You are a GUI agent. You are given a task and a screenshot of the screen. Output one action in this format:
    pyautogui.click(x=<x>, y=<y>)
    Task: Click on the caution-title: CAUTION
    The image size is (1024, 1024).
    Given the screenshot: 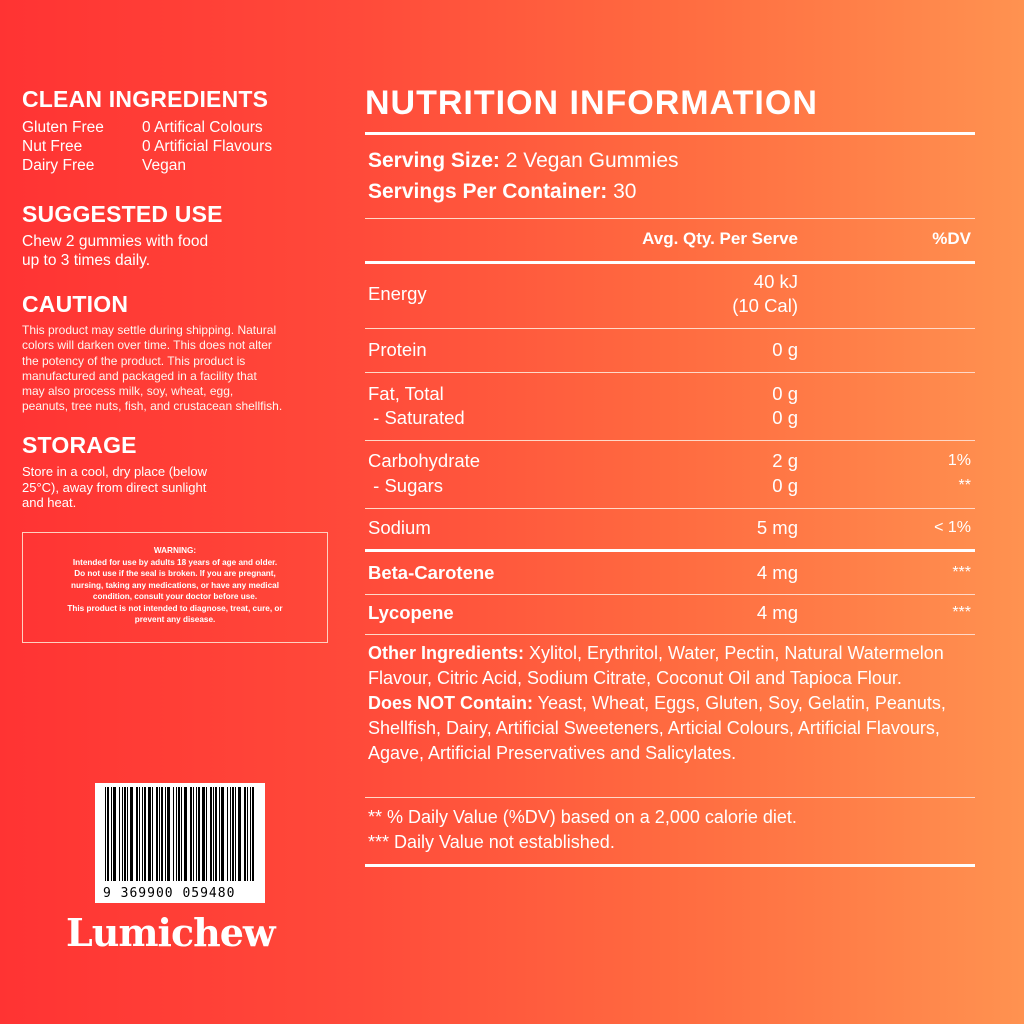 What is the action you would take?
    pyautogui.click(x=75, y=304)
    